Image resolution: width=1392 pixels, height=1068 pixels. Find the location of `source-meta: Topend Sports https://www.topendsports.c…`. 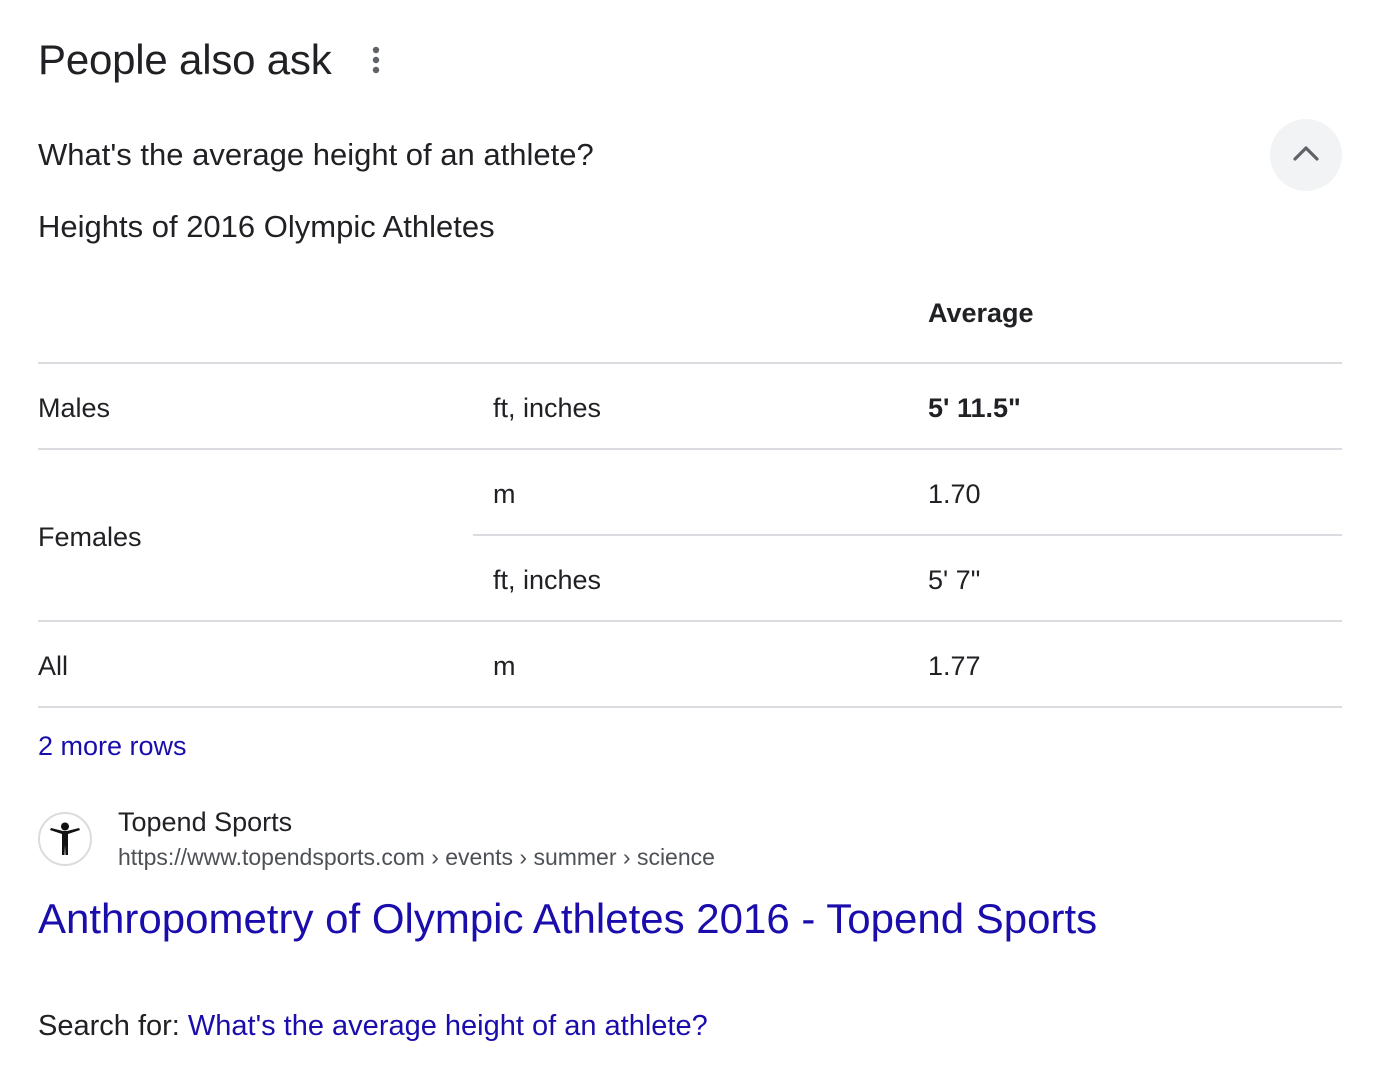

source-meta: Topend Sports https://www.topendsports.c… is located at coordinates (416, 839).